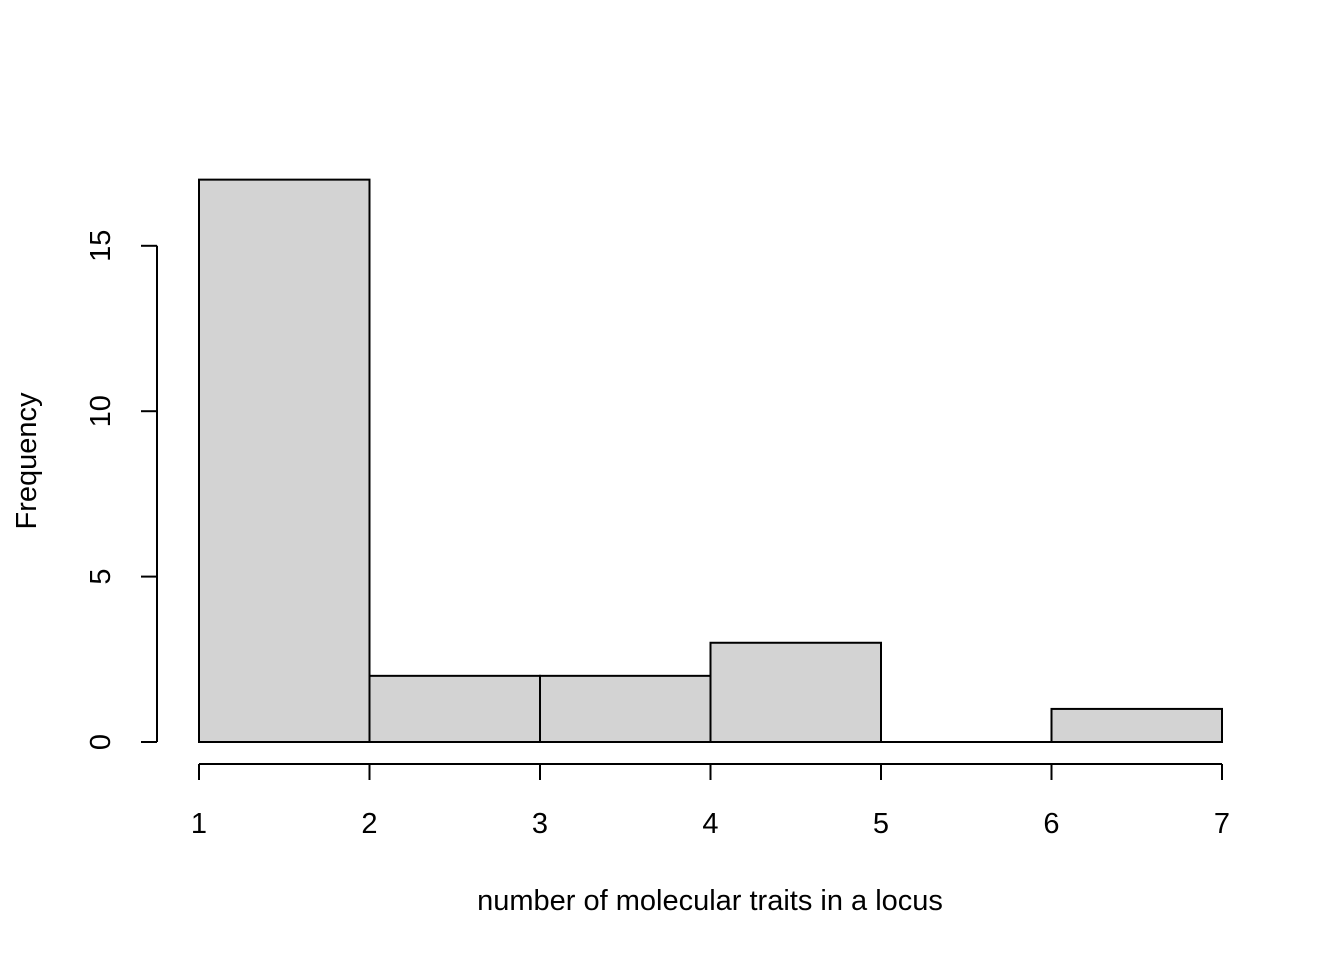 Image resolution: width=1344 pixels, height=960 pixels. What do you see at coordinates (1051, 824) in the screenshot?
I see `x-tick-label: 6` at bounding box center [1051, 824].